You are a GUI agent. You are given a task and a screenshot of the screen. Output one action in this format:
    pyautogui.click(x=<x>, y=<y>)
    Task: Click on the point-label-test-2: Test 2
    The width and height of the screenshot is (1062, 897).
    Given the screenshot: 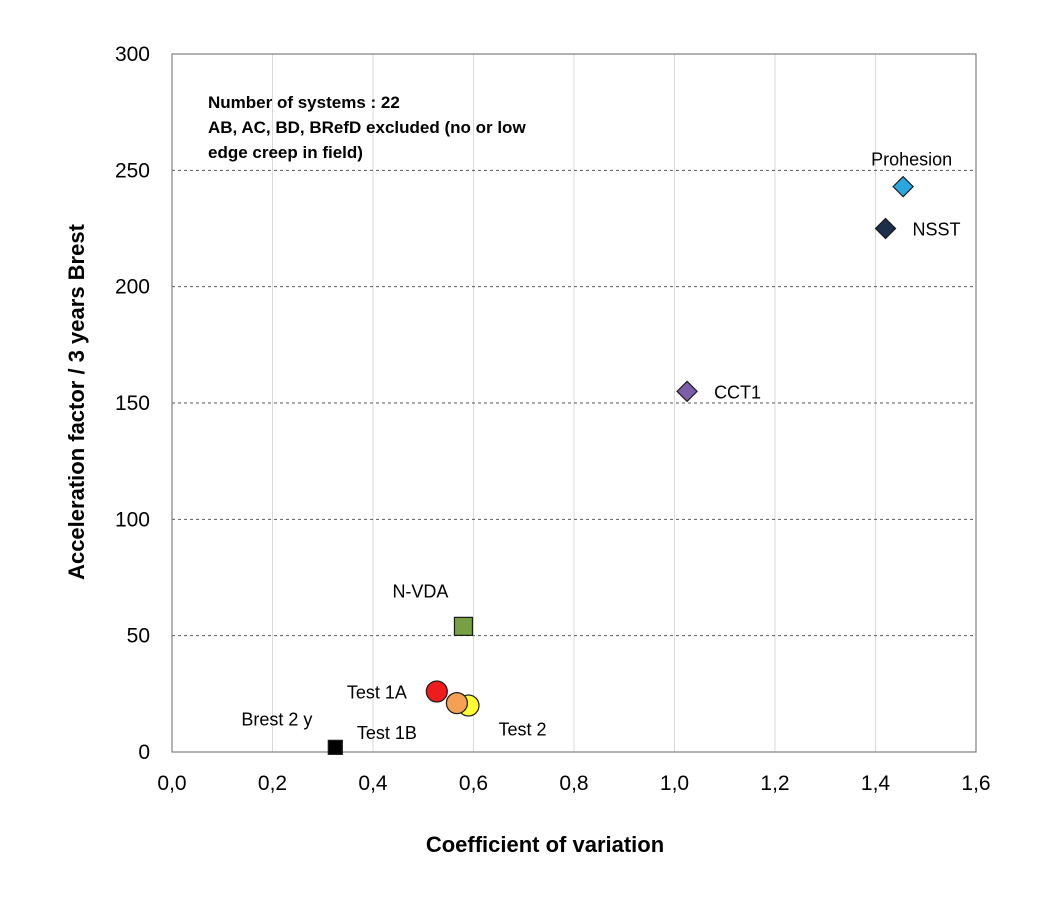 What is the action you would take?
    pyautogui.click(x=522, y=729)
    